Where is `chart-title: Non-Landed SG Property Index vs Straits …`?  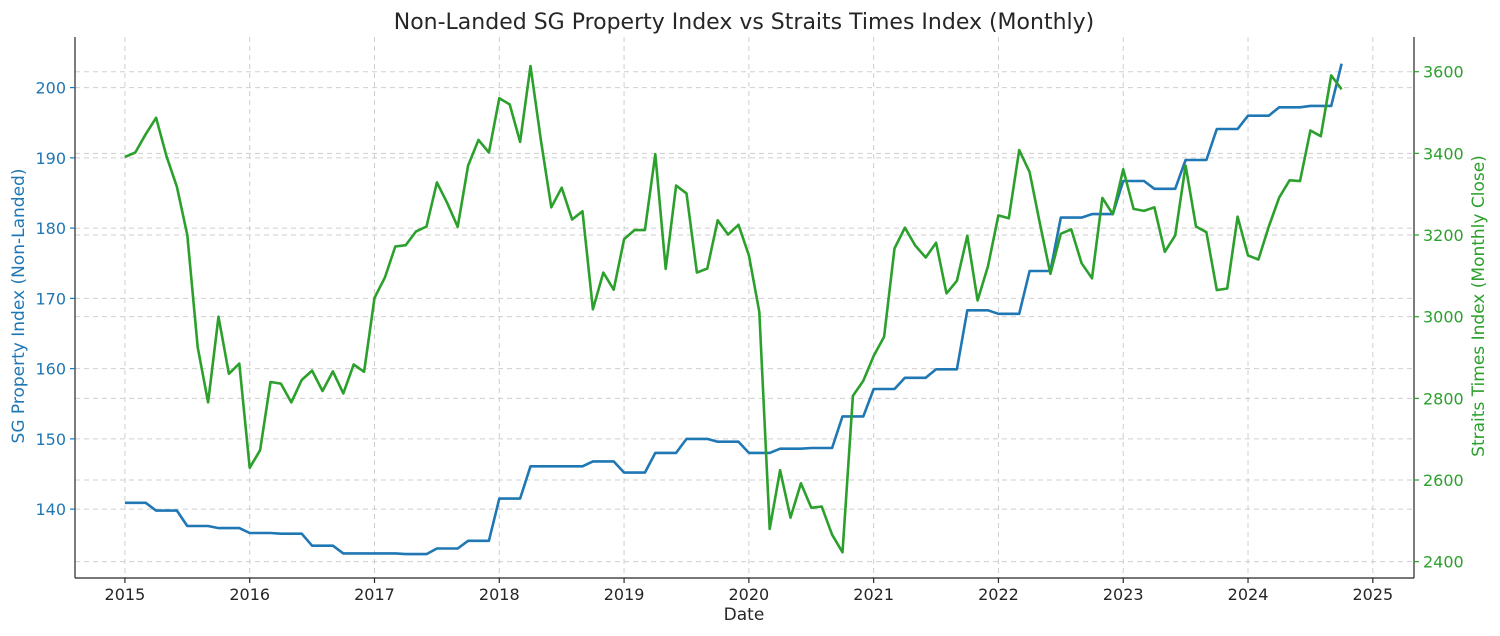 chart-title: Non-Landed SG Property Index vs Straits … is located at coordinates (744, 22).